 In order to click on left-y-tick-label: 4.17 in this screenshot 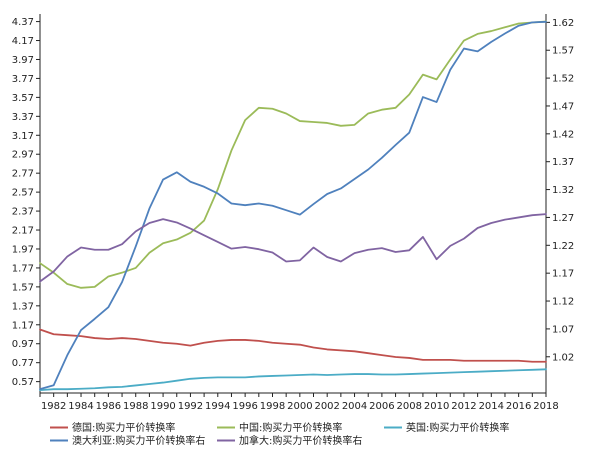, I will do `click(23, 41)`.